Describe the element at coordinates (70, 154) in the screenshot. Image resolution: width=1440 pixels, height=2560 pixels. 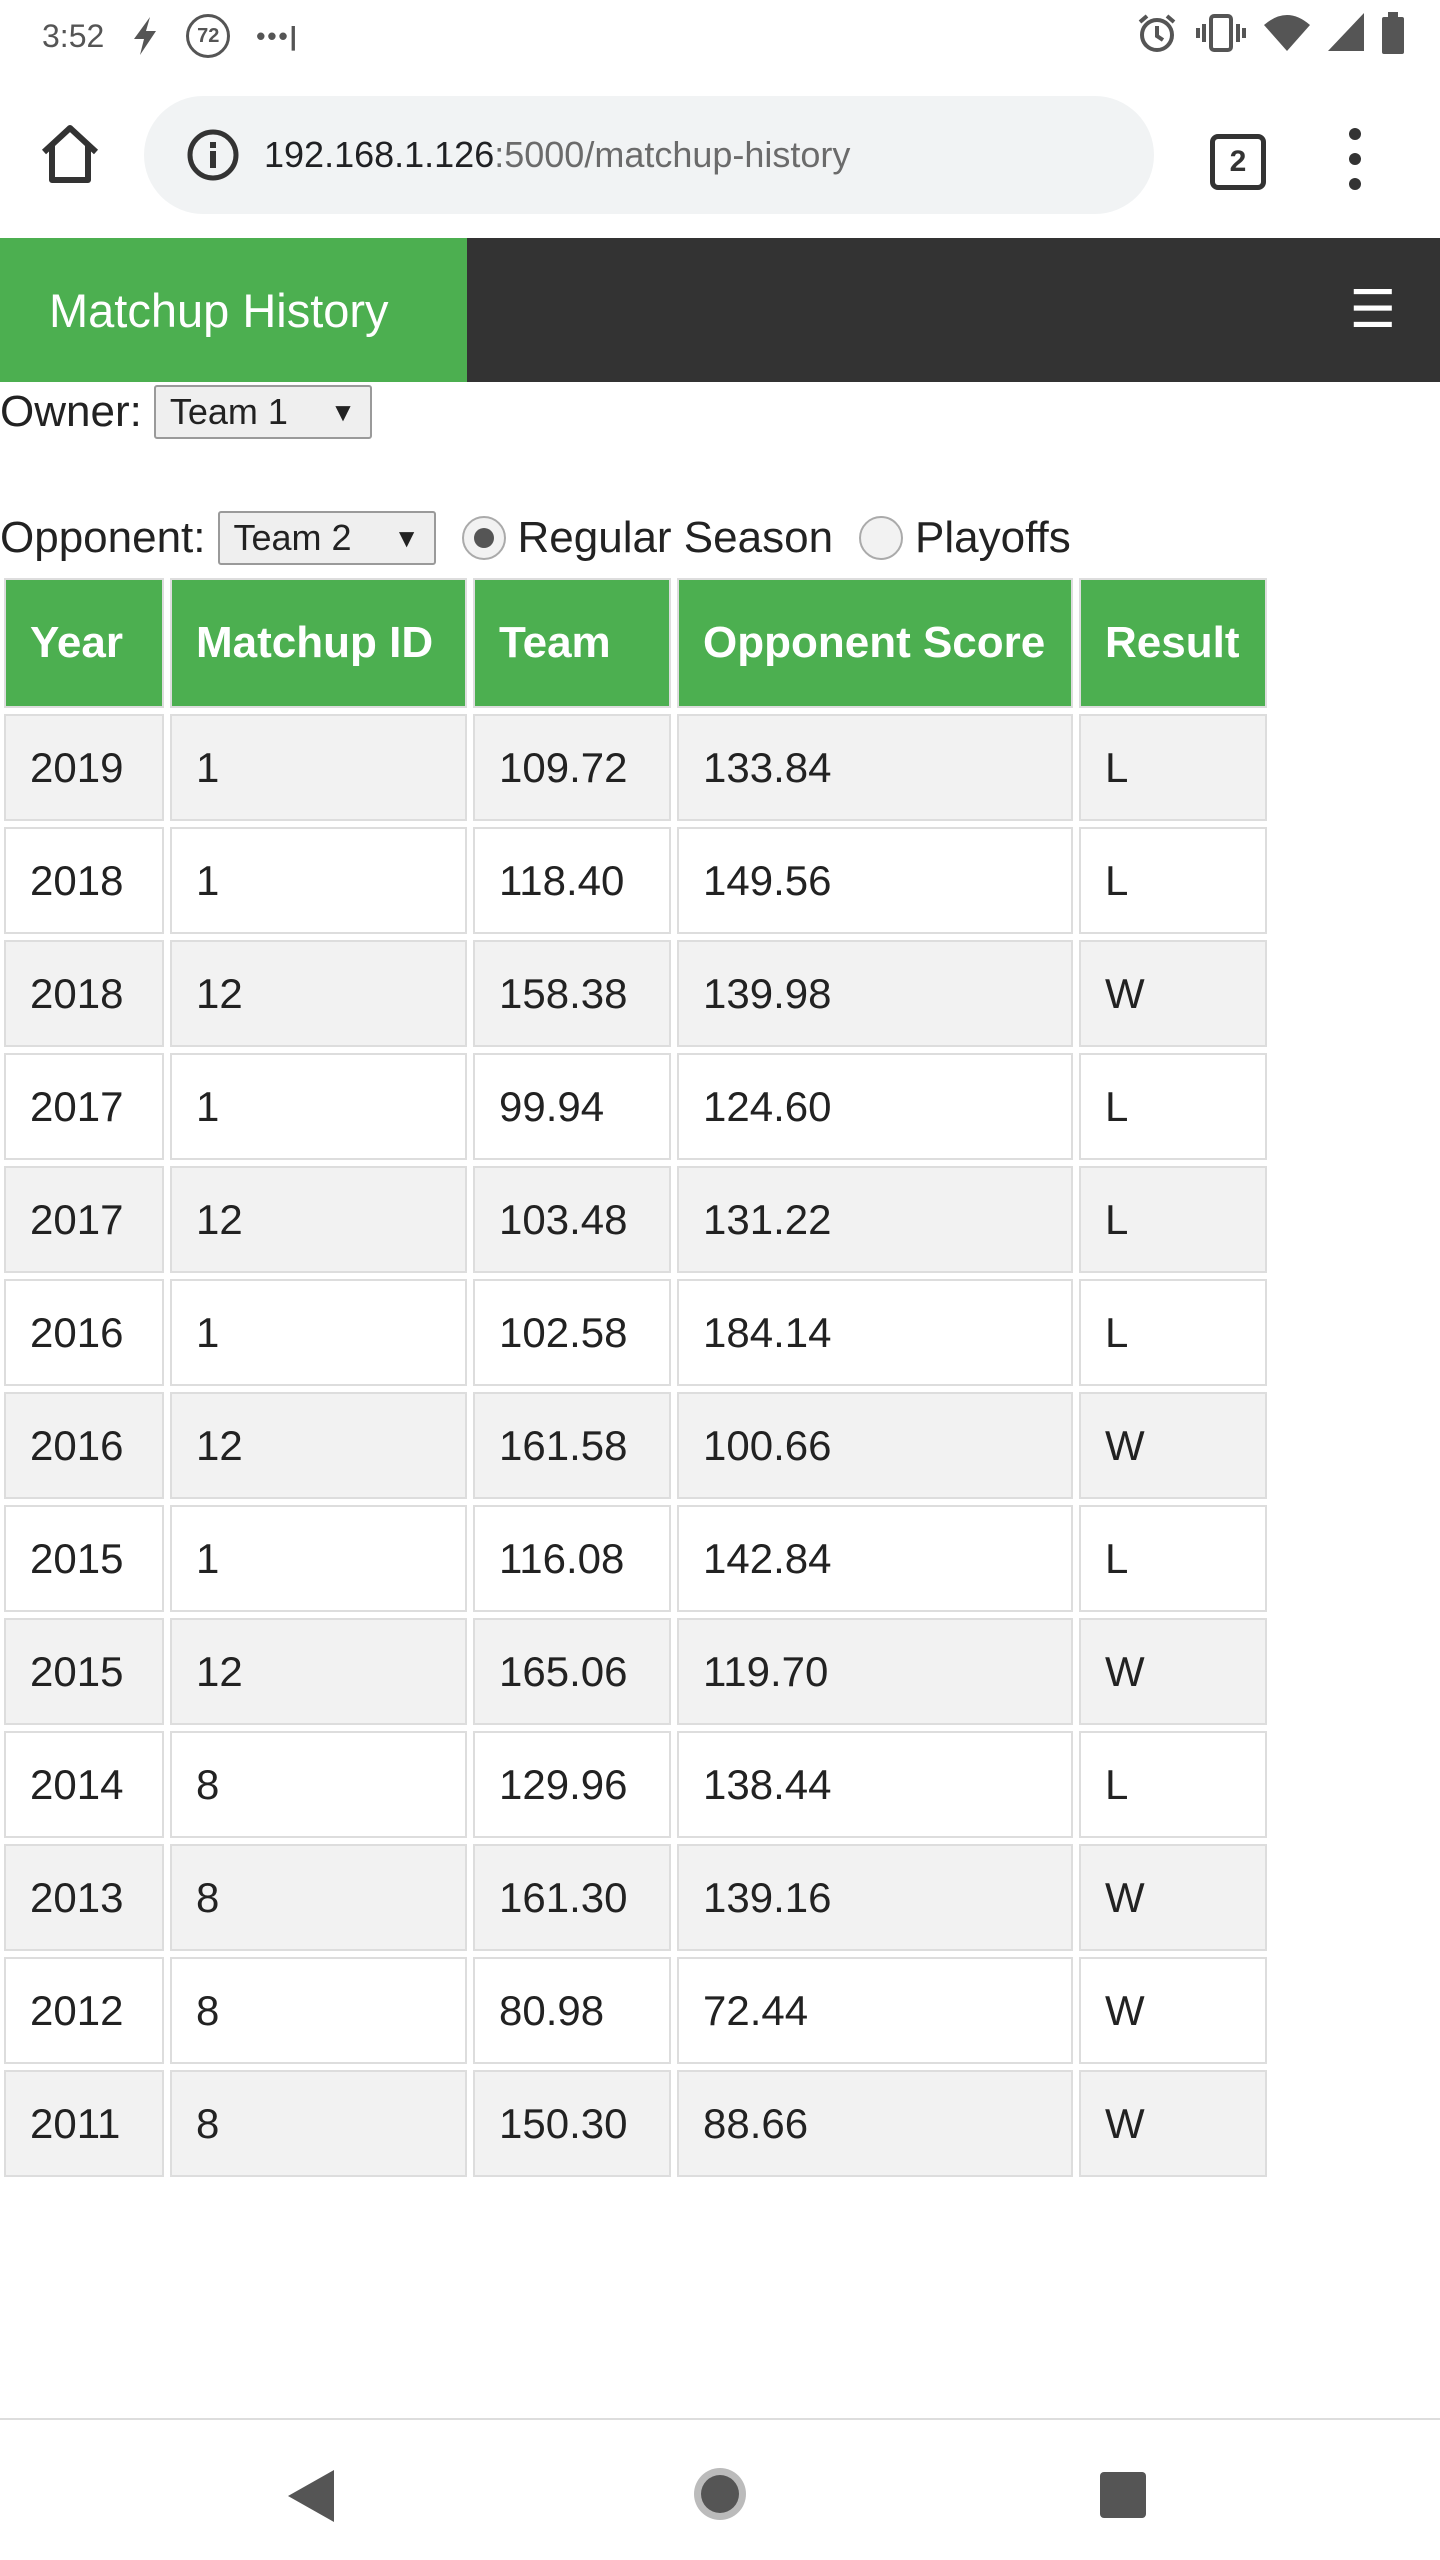
I see `home-icon` at that location.